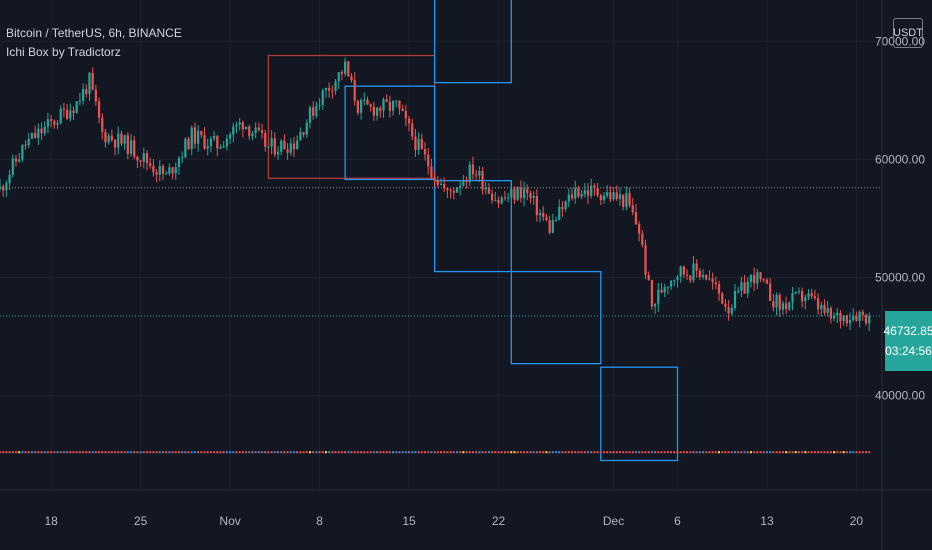 This screenshot has height=550, width=932. What do you see at coordinates (613, 521) in the screenshot?
I see `x-tick-label: Dec` at bounding box center [613, 521].